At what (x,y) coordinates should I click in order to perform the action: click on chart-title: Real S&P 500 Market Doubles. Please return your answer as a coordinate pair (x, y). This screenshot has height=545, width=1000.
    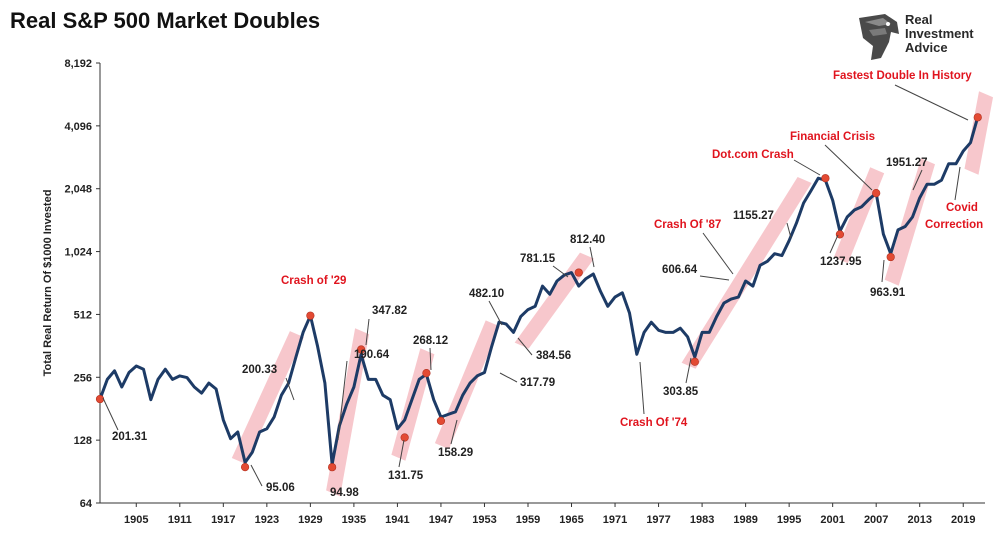
    Looking at the image, I should click on (165, 20).